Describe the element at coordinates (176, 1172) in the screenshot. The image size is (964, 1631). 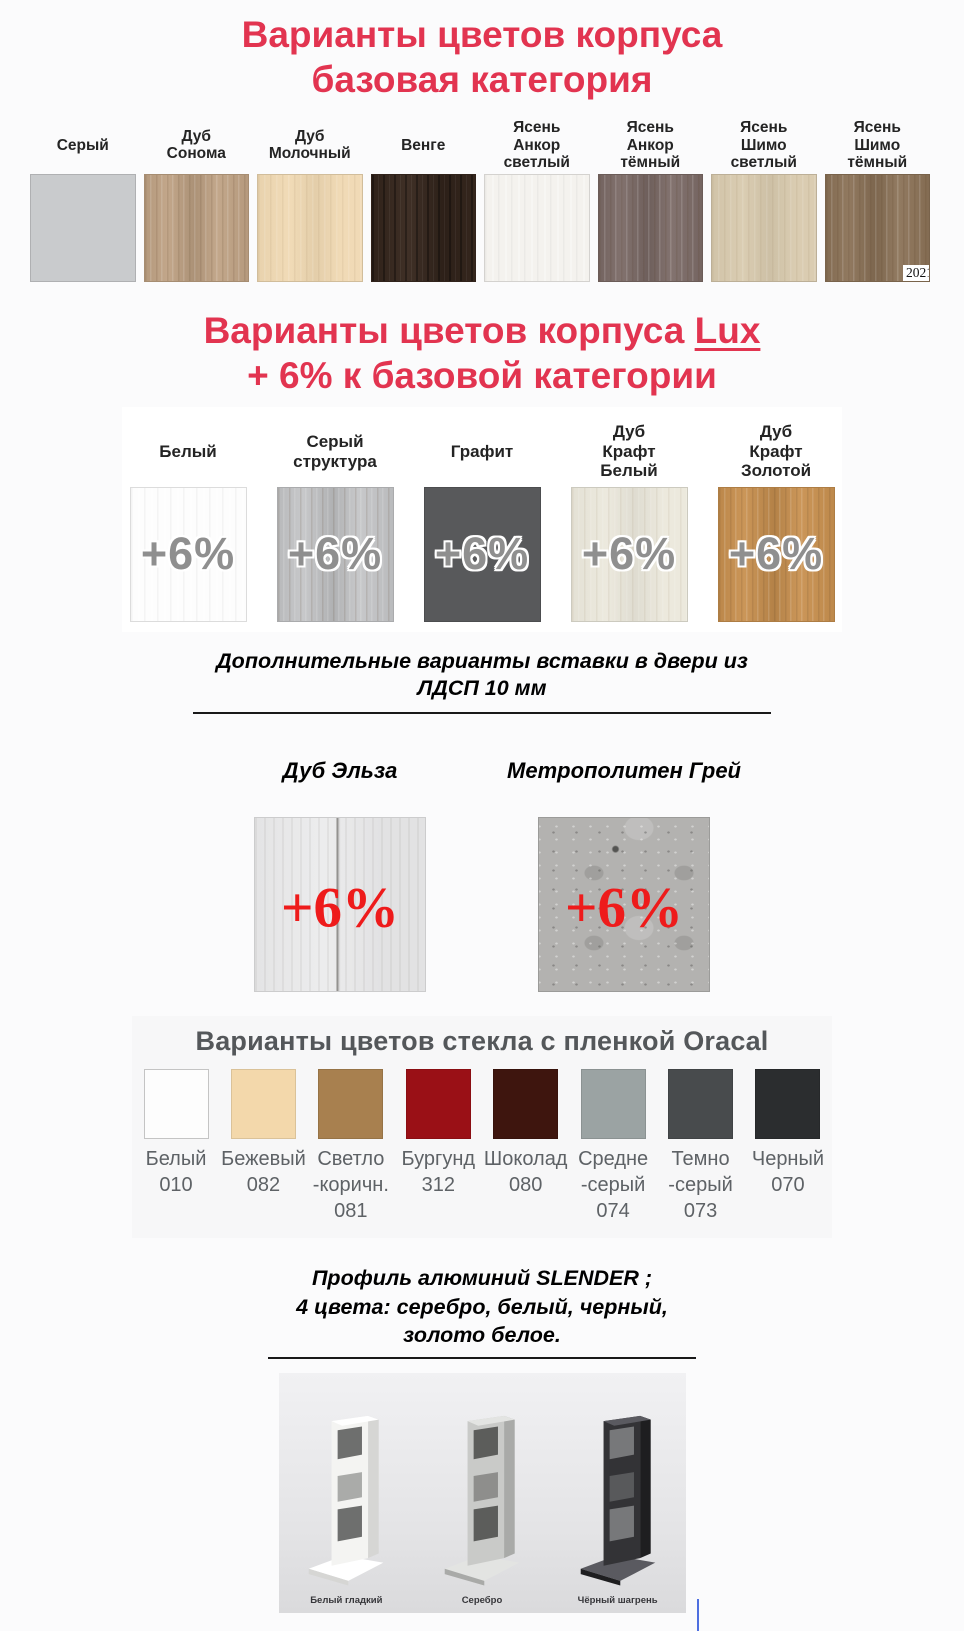
I see `swatch-label: Белый 010` at that location.